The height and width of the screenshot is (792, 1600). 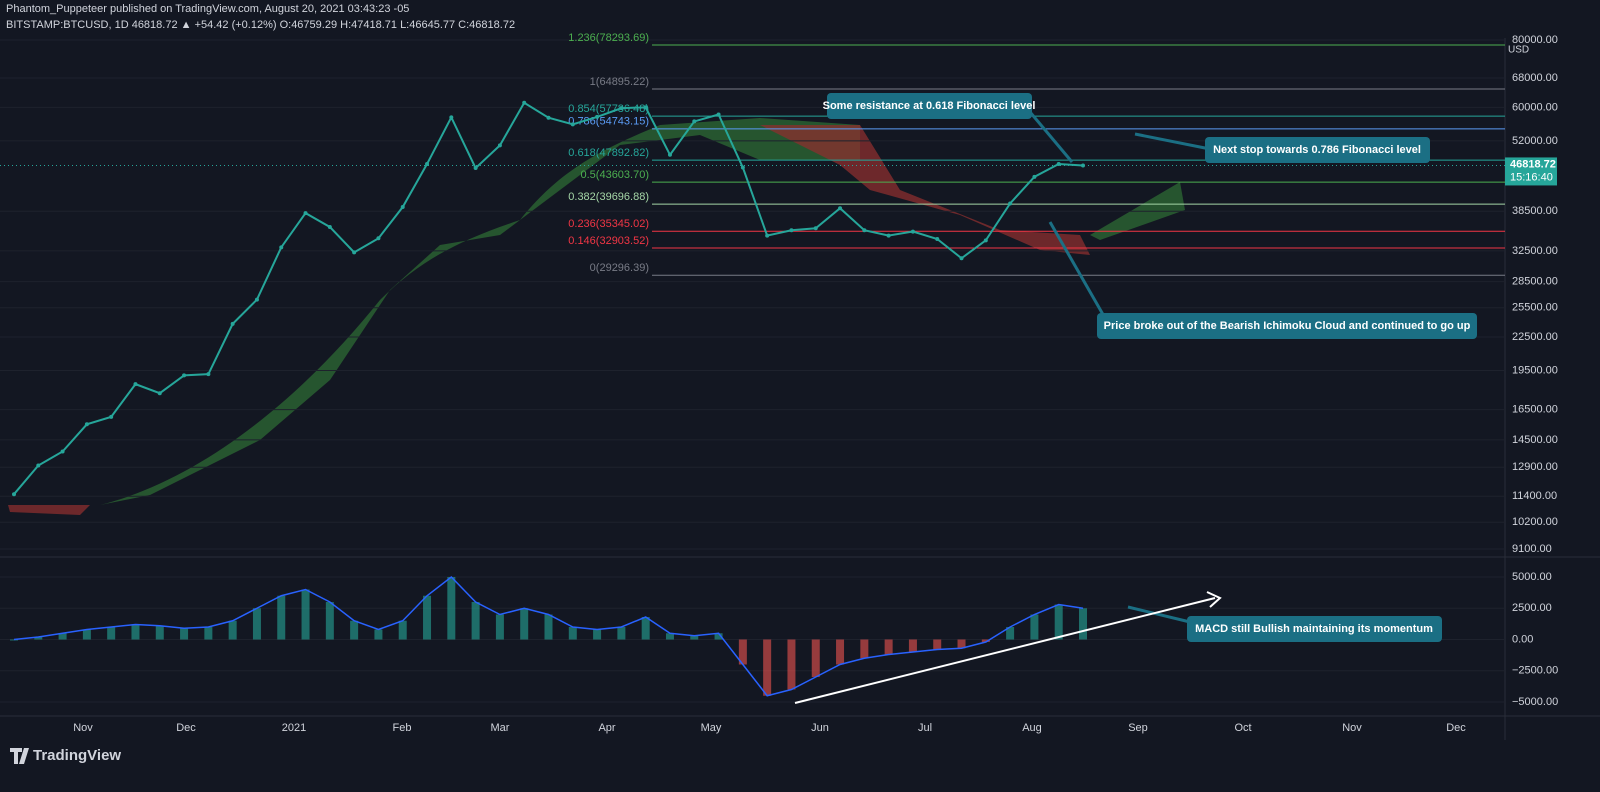 What do you see at coordinates (1535, 440) in the screenshot?
I see `y-tick-label: 14500.00` at bounding box center [1535, 440].